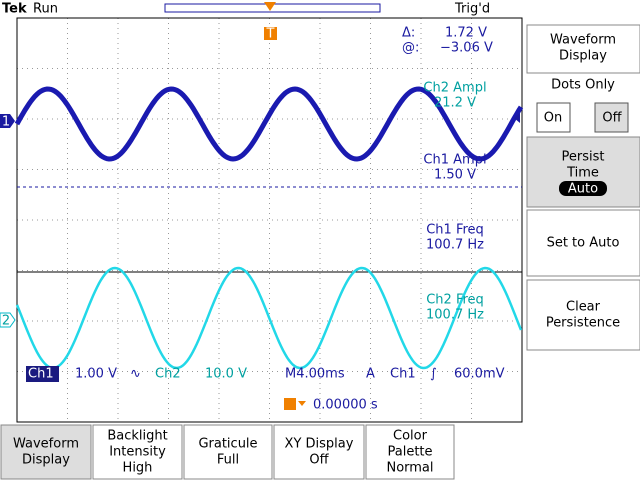 This screenshot has height=480, width=640. Describe the element at coordinates (583, 56) in the screenshot. I see `menu-title-line: Display` at that location.